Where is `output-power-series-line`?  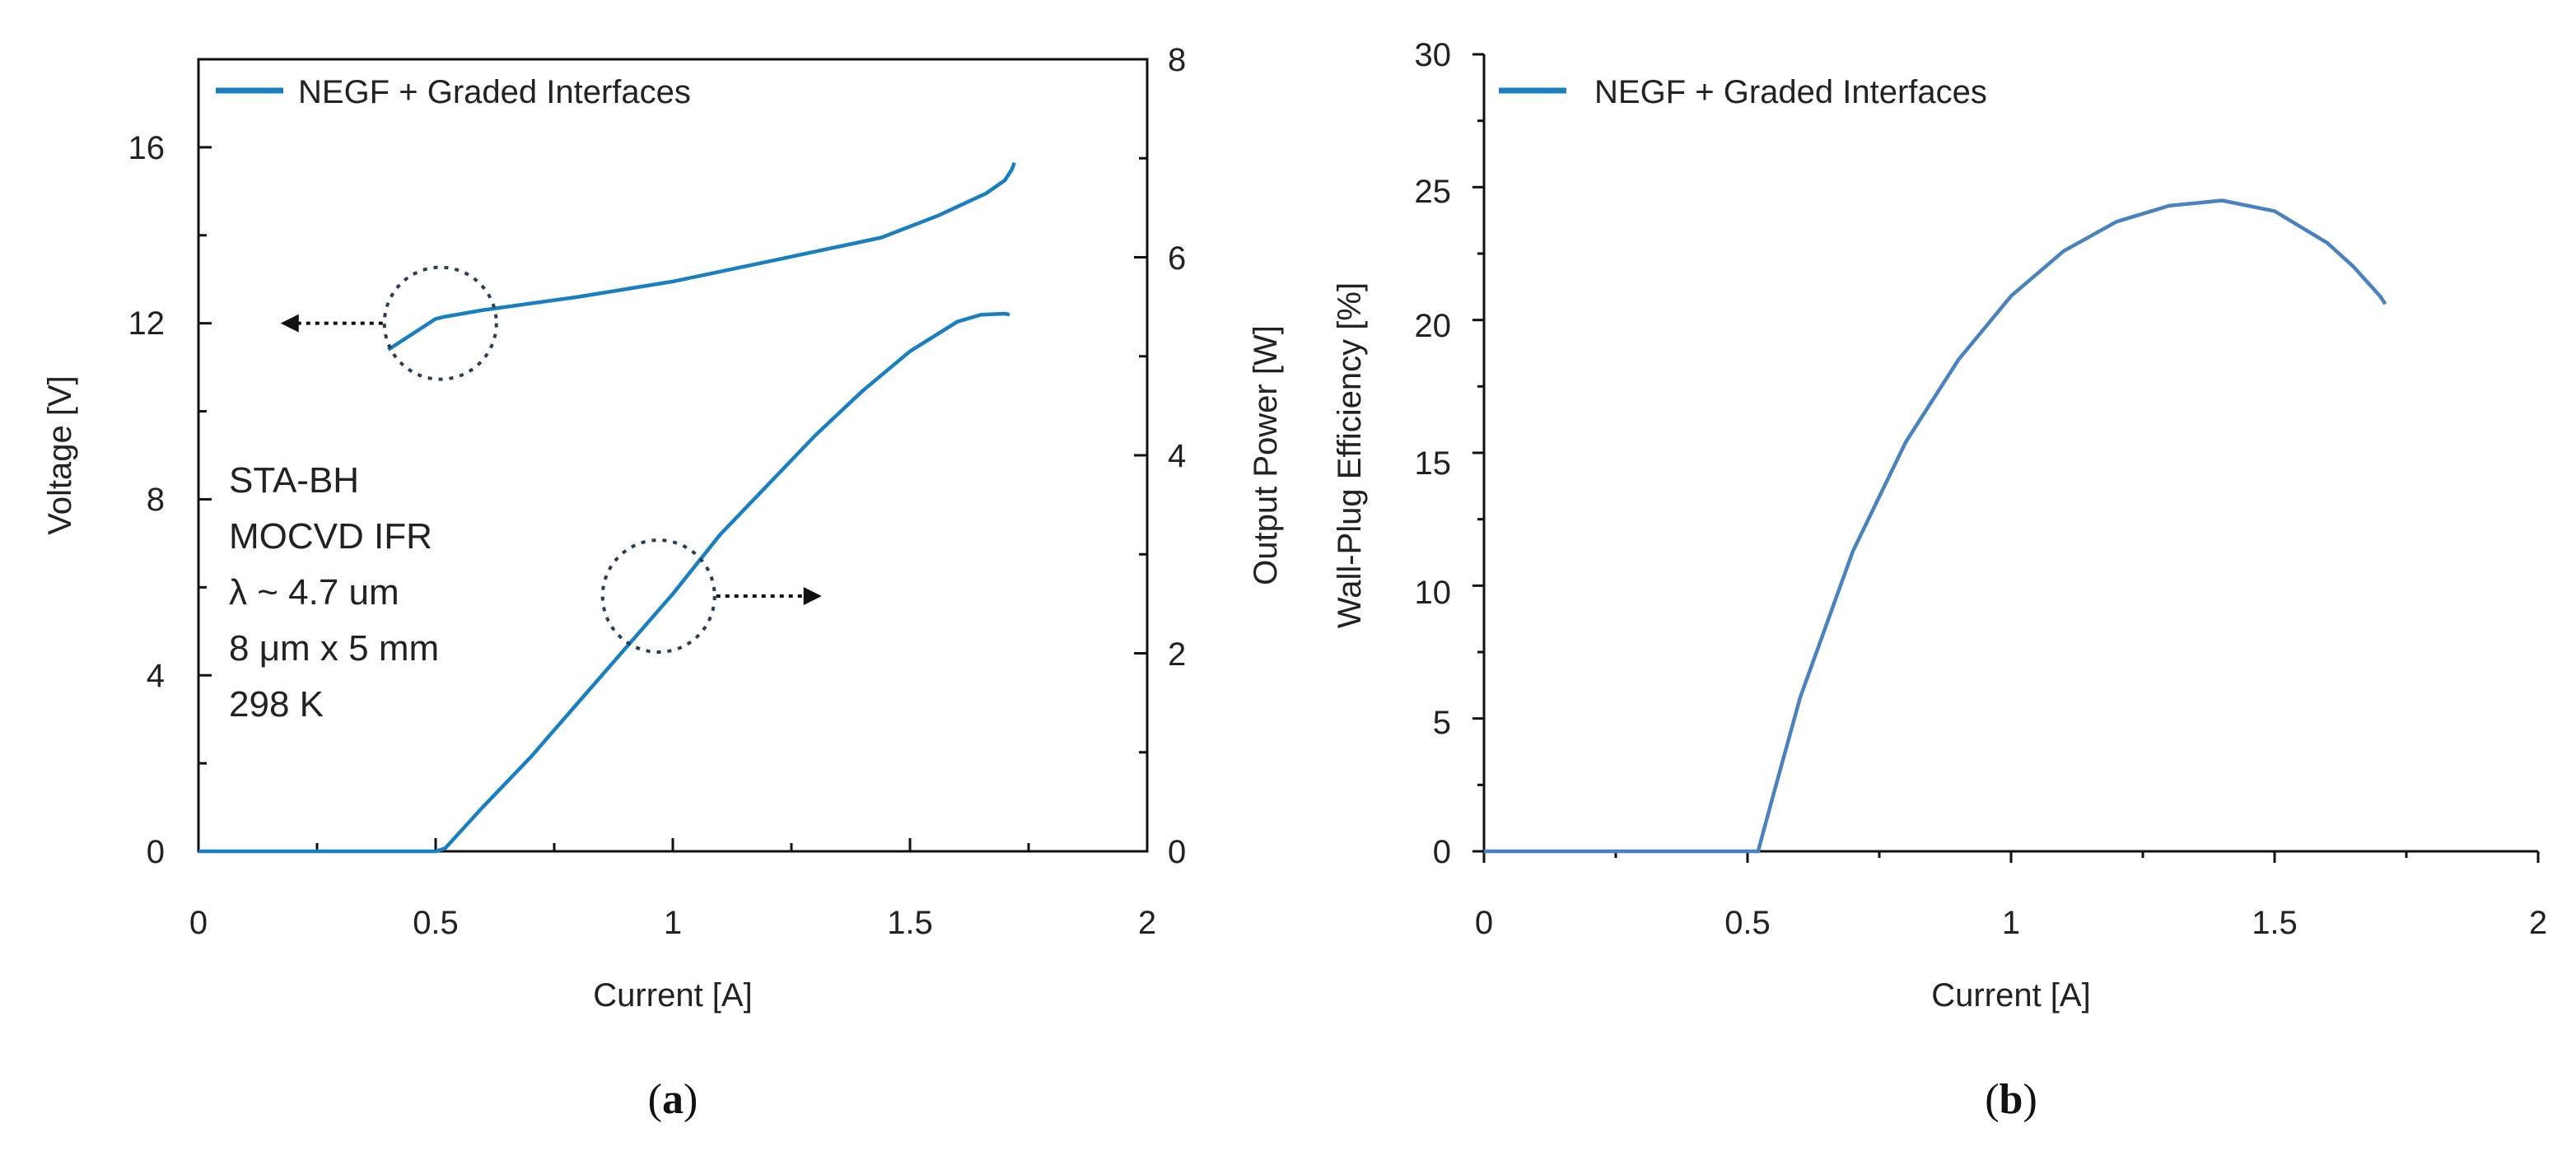
output-power-series-line is located at coordinates (604, 582).